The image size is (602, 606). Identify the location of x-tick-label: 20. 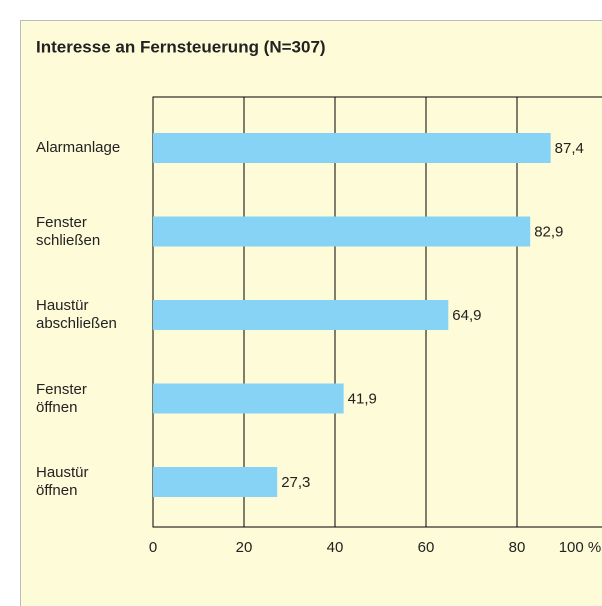
(244, 547).